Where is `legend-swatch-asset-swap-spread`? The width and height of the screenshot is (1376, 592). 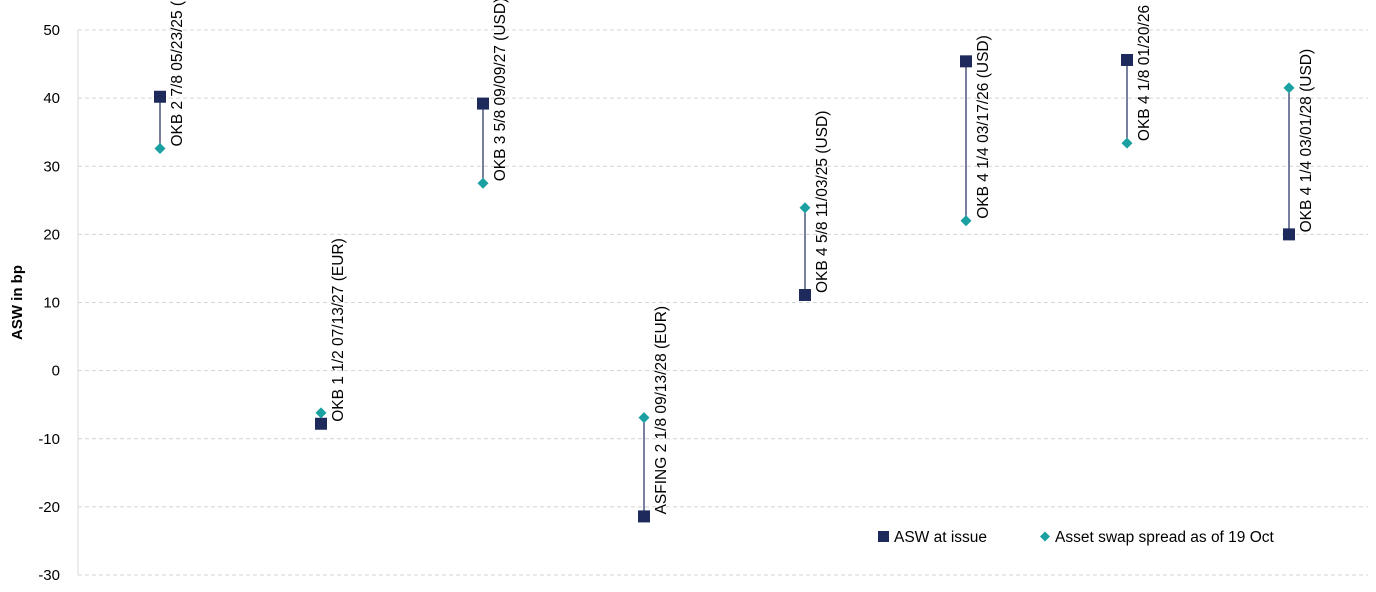 legend-swatch-asset-swap-spread is located at coordinates (1045, 536).